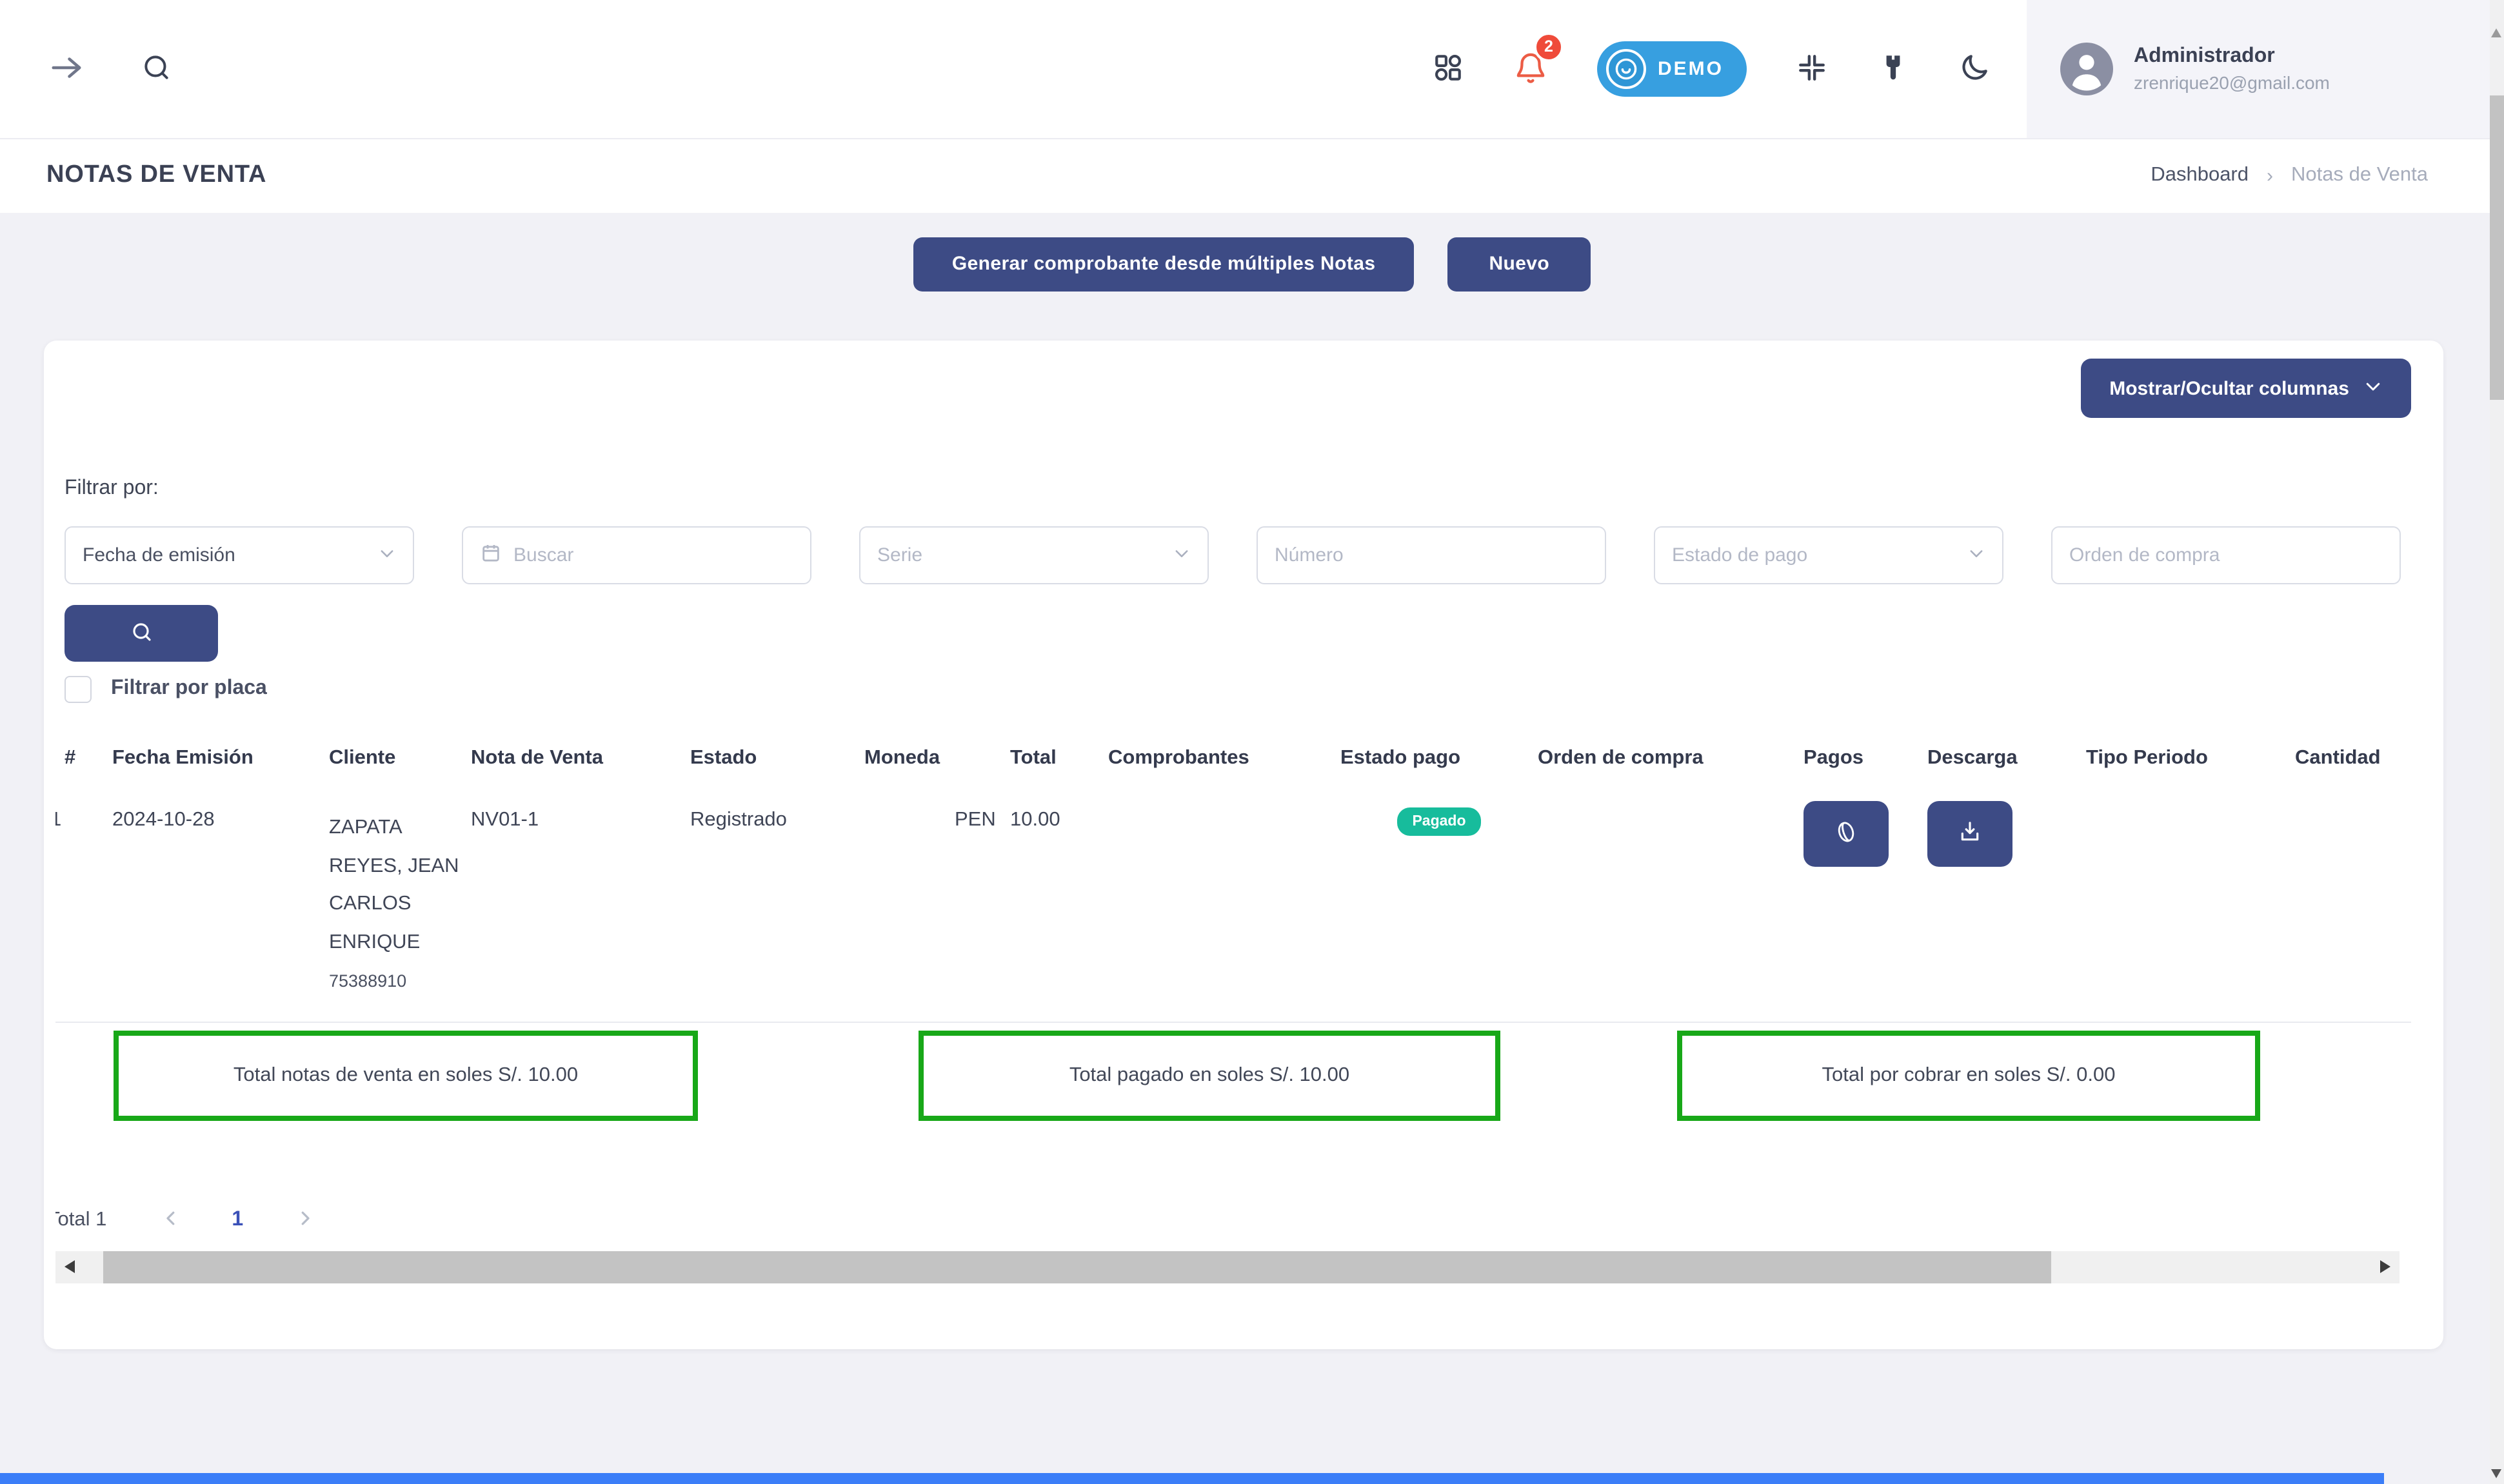 The height and width of the screenshot is (1484, 2504). What do you see at coordinates (1233, 1220) in the screenshot?
I see `pagination: Total 1 1` at bounding box center [1233, 1220].